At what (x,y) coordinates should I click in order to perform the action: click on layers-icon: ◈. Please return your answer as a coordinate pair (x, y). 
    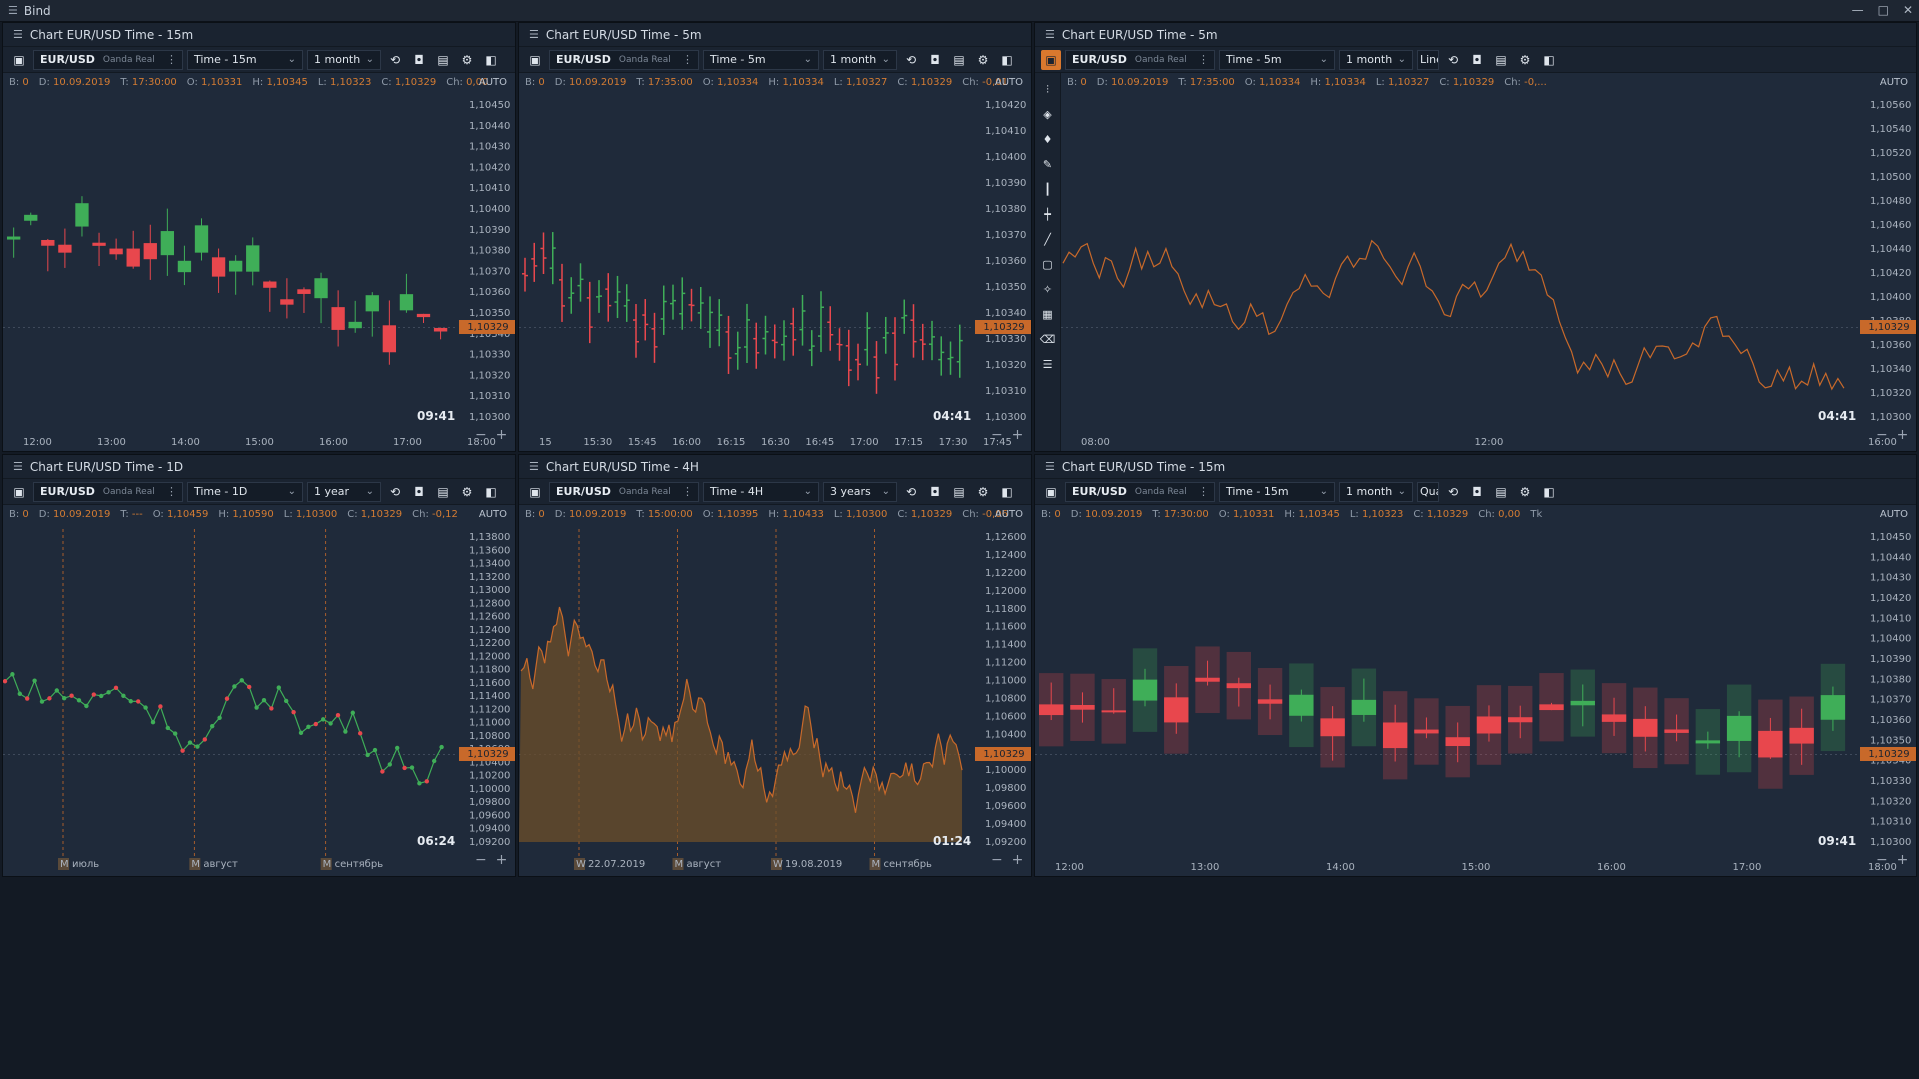
    Looking at the image, I should click on (1047, 114).